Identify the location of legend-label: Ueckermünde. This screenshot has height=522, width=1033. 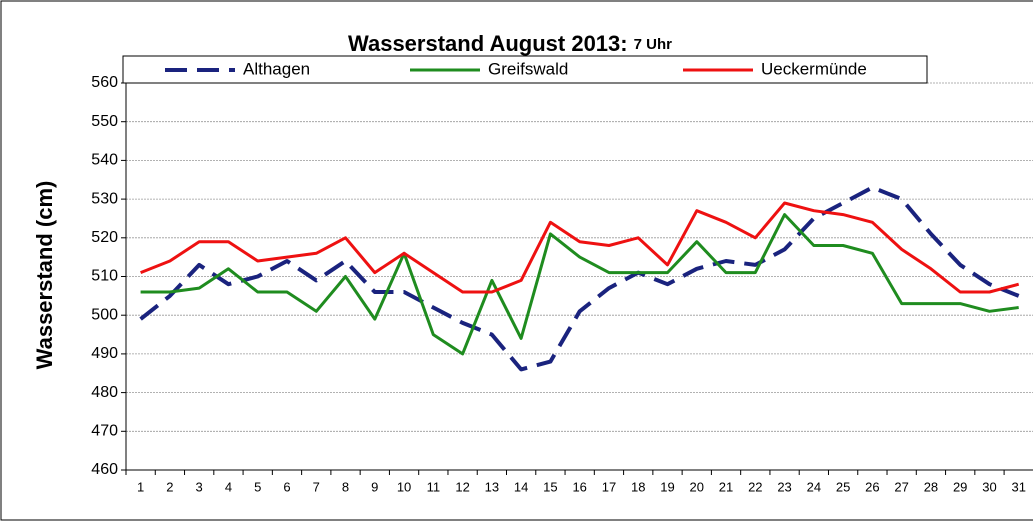
(814, 68).